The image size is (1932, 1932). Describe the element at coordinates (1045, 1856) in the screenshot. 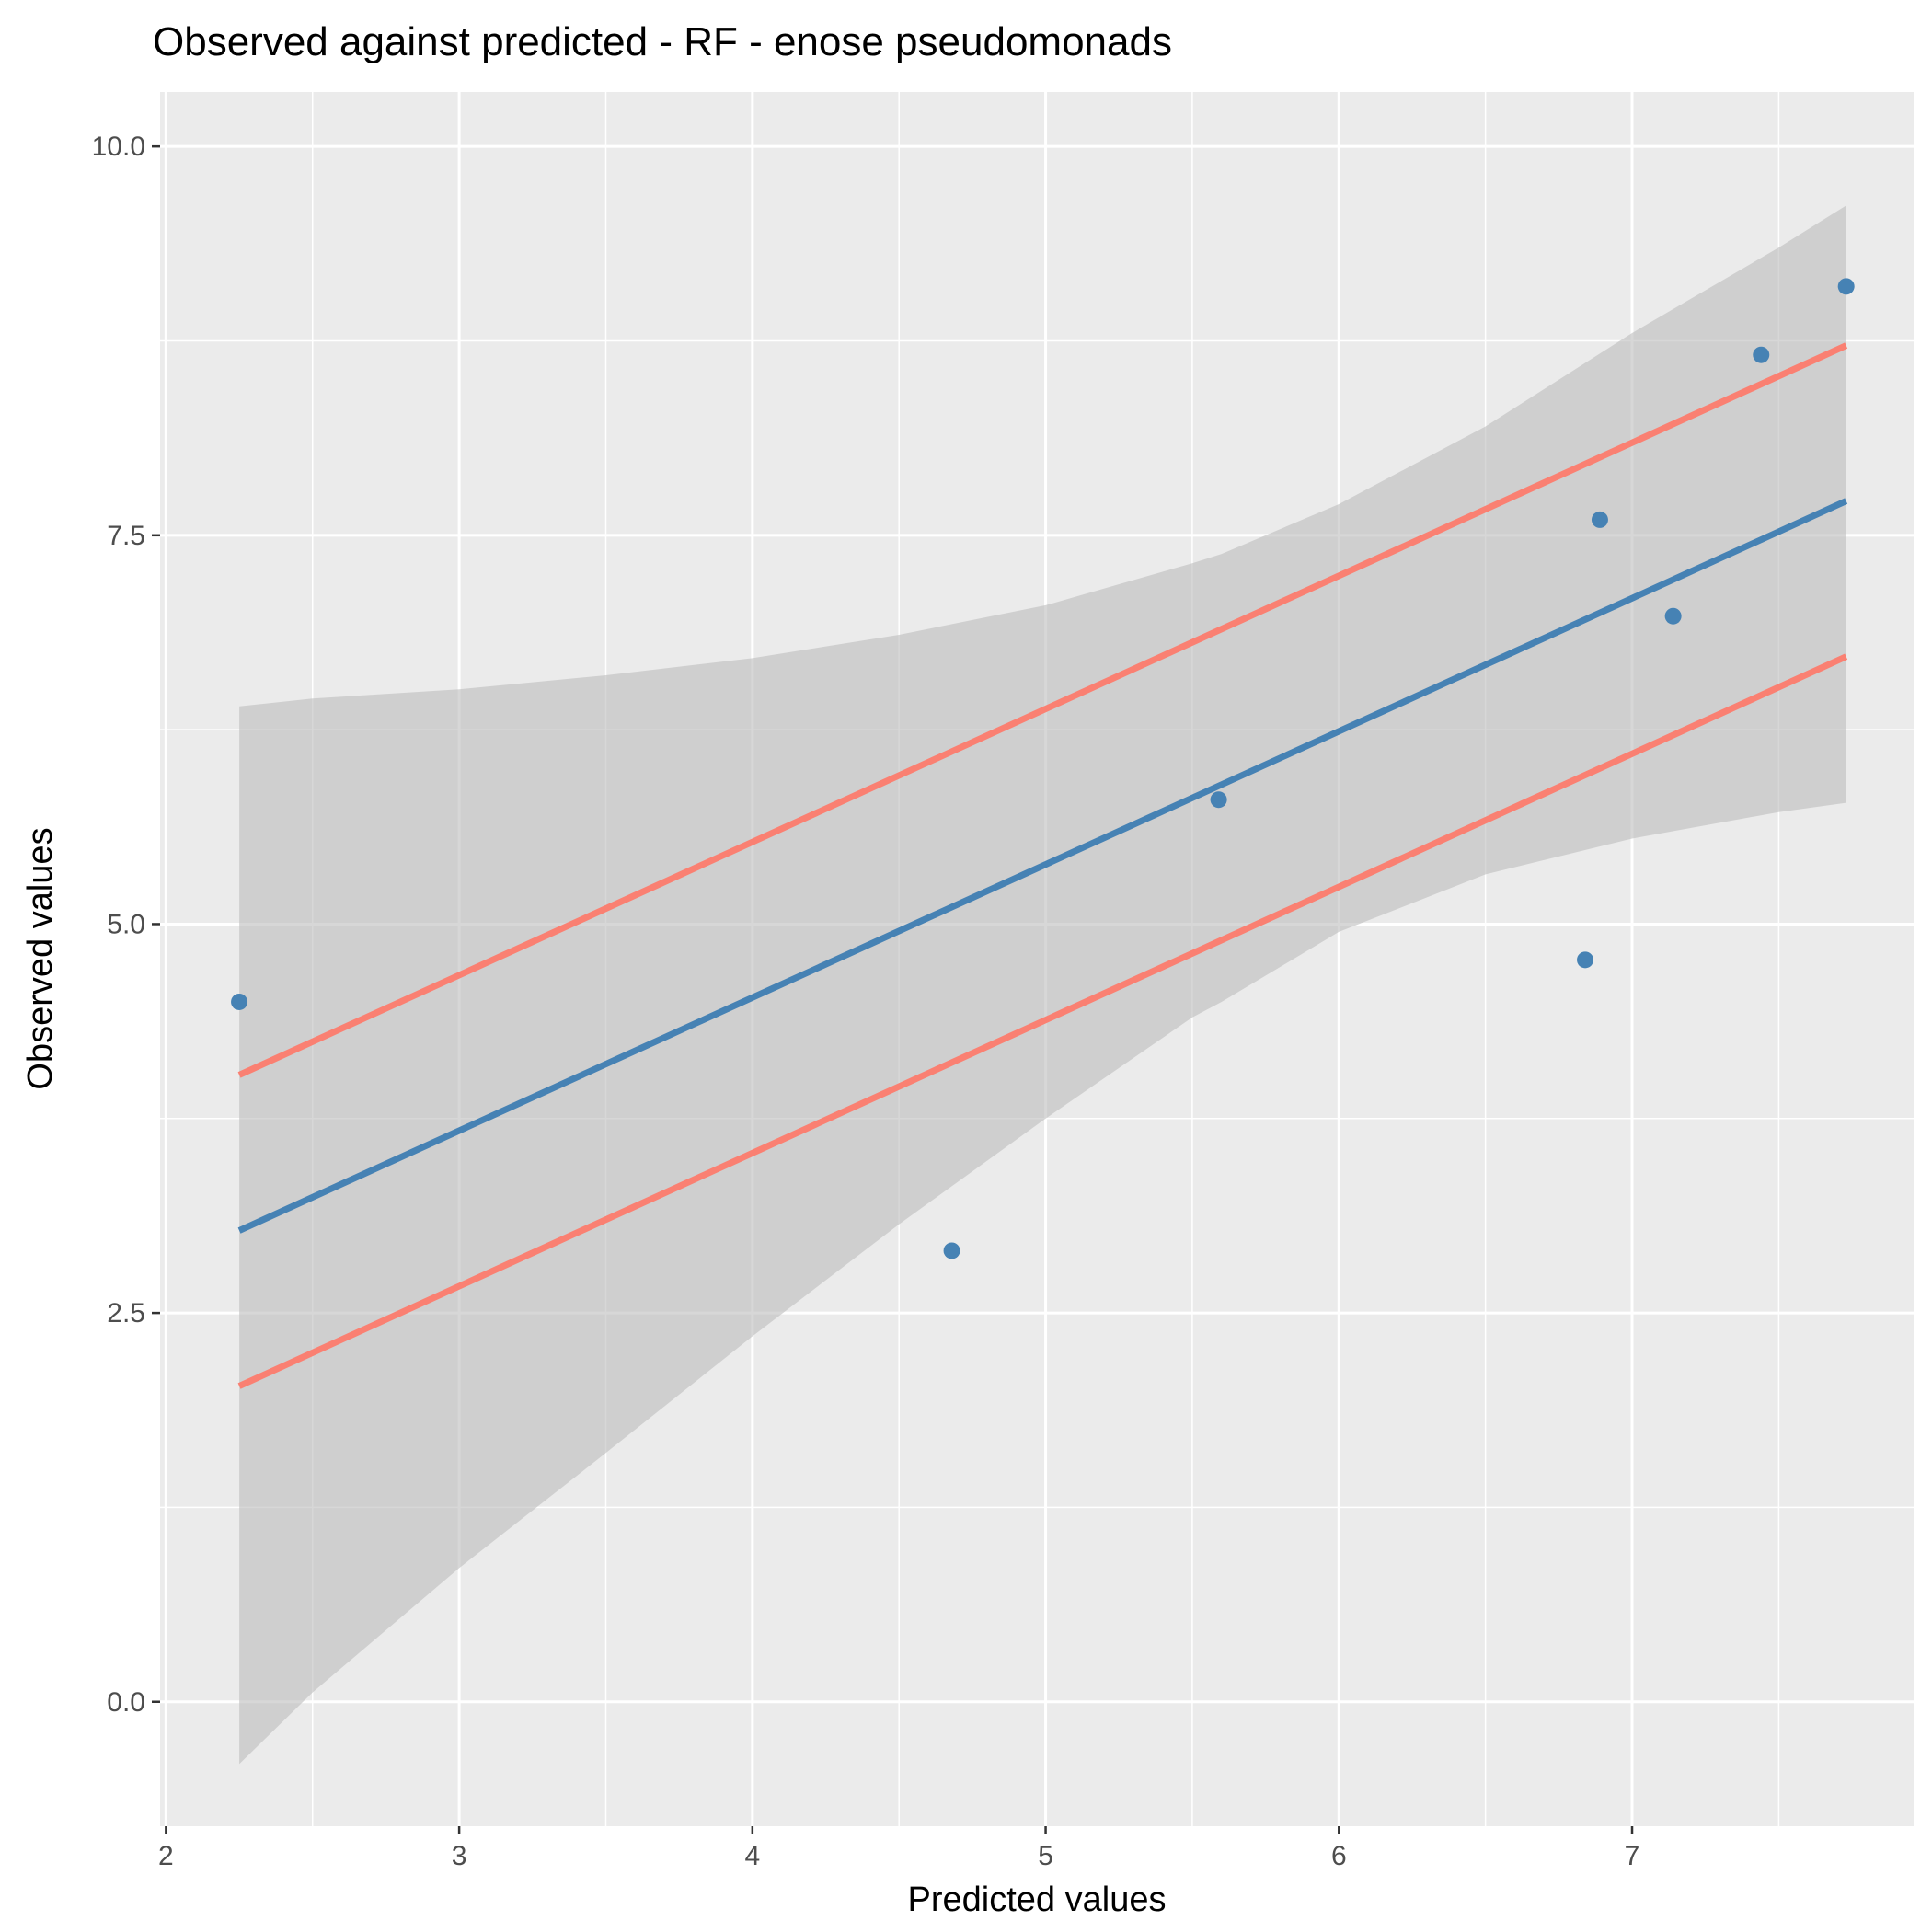

I see `x-tick-label: 5` at that location.